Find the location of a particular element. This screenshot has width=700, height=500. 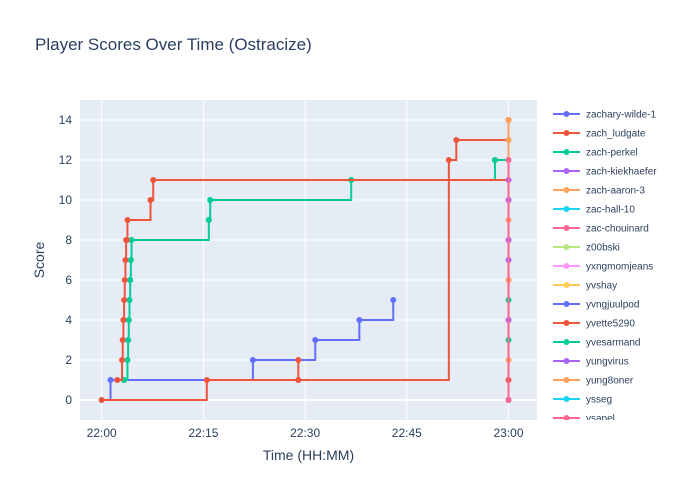

legend-item: zach_ludgate is located at coordinates (599, 134).